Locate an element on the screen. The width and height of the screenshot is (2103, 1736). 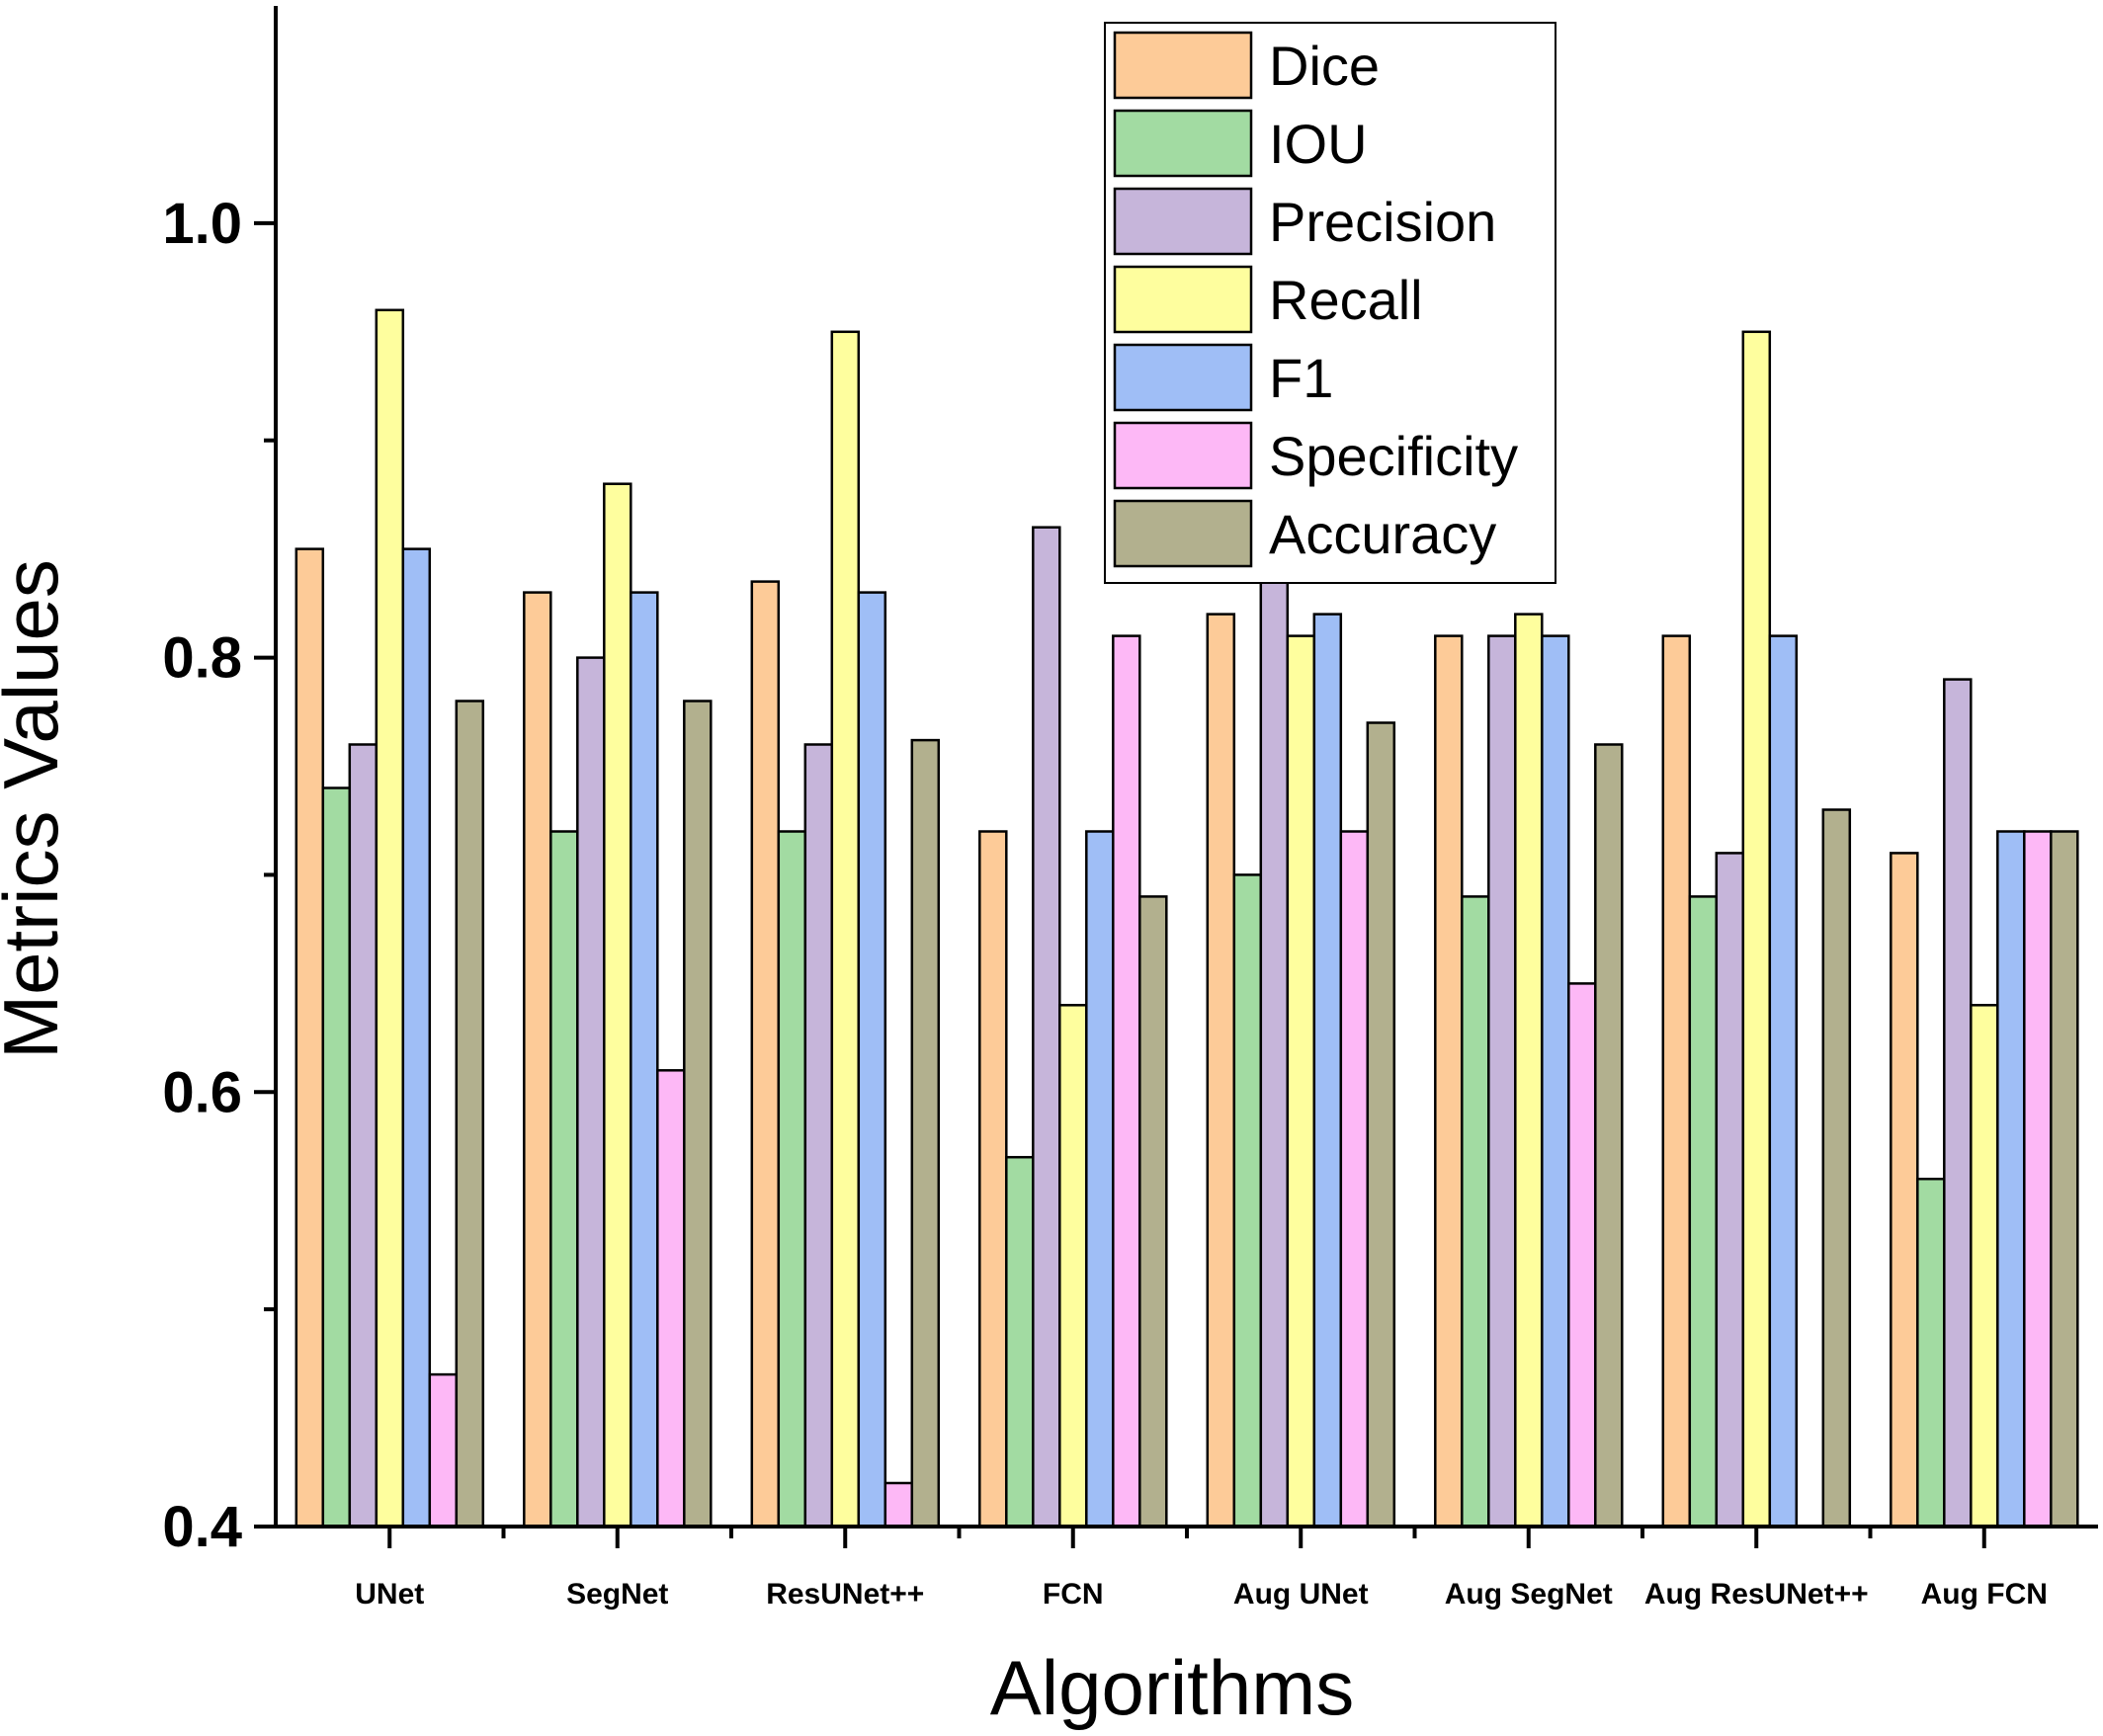
bar-f1-aug-resunet- is located at coordinates (1783, 1081).